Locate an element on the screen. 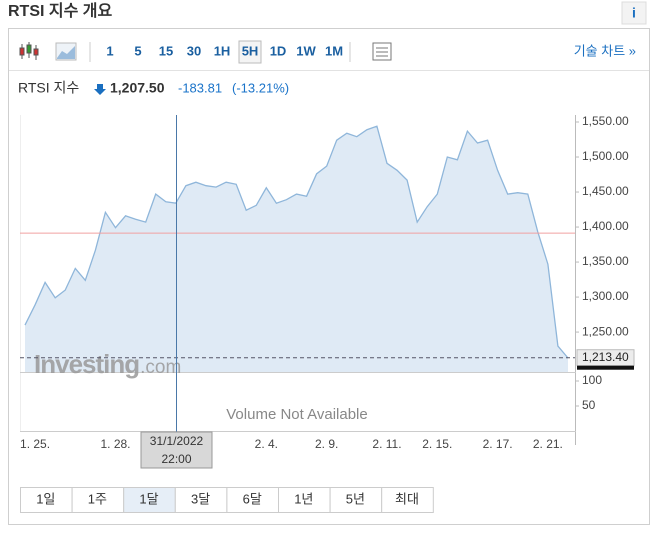 The image size is (659, 534). interval-button: 30 is located at coordinates (194, 50).